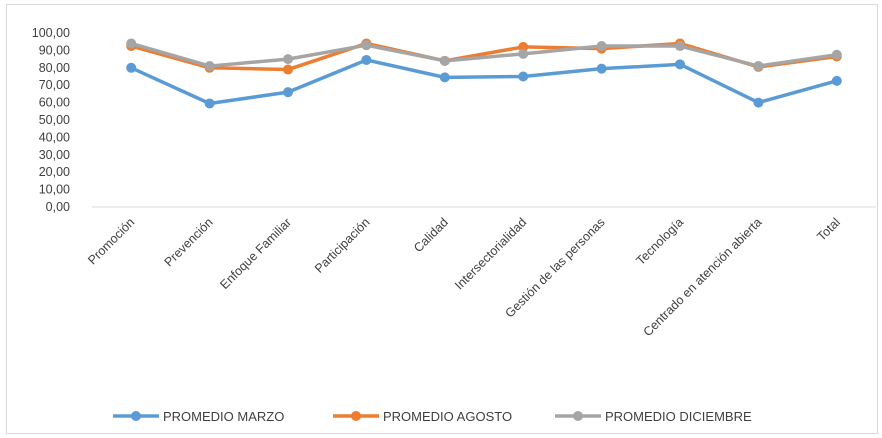 This screenshot has height=438, width=882. I want to click on y-tick-label: 20,00, so click(54, 172).